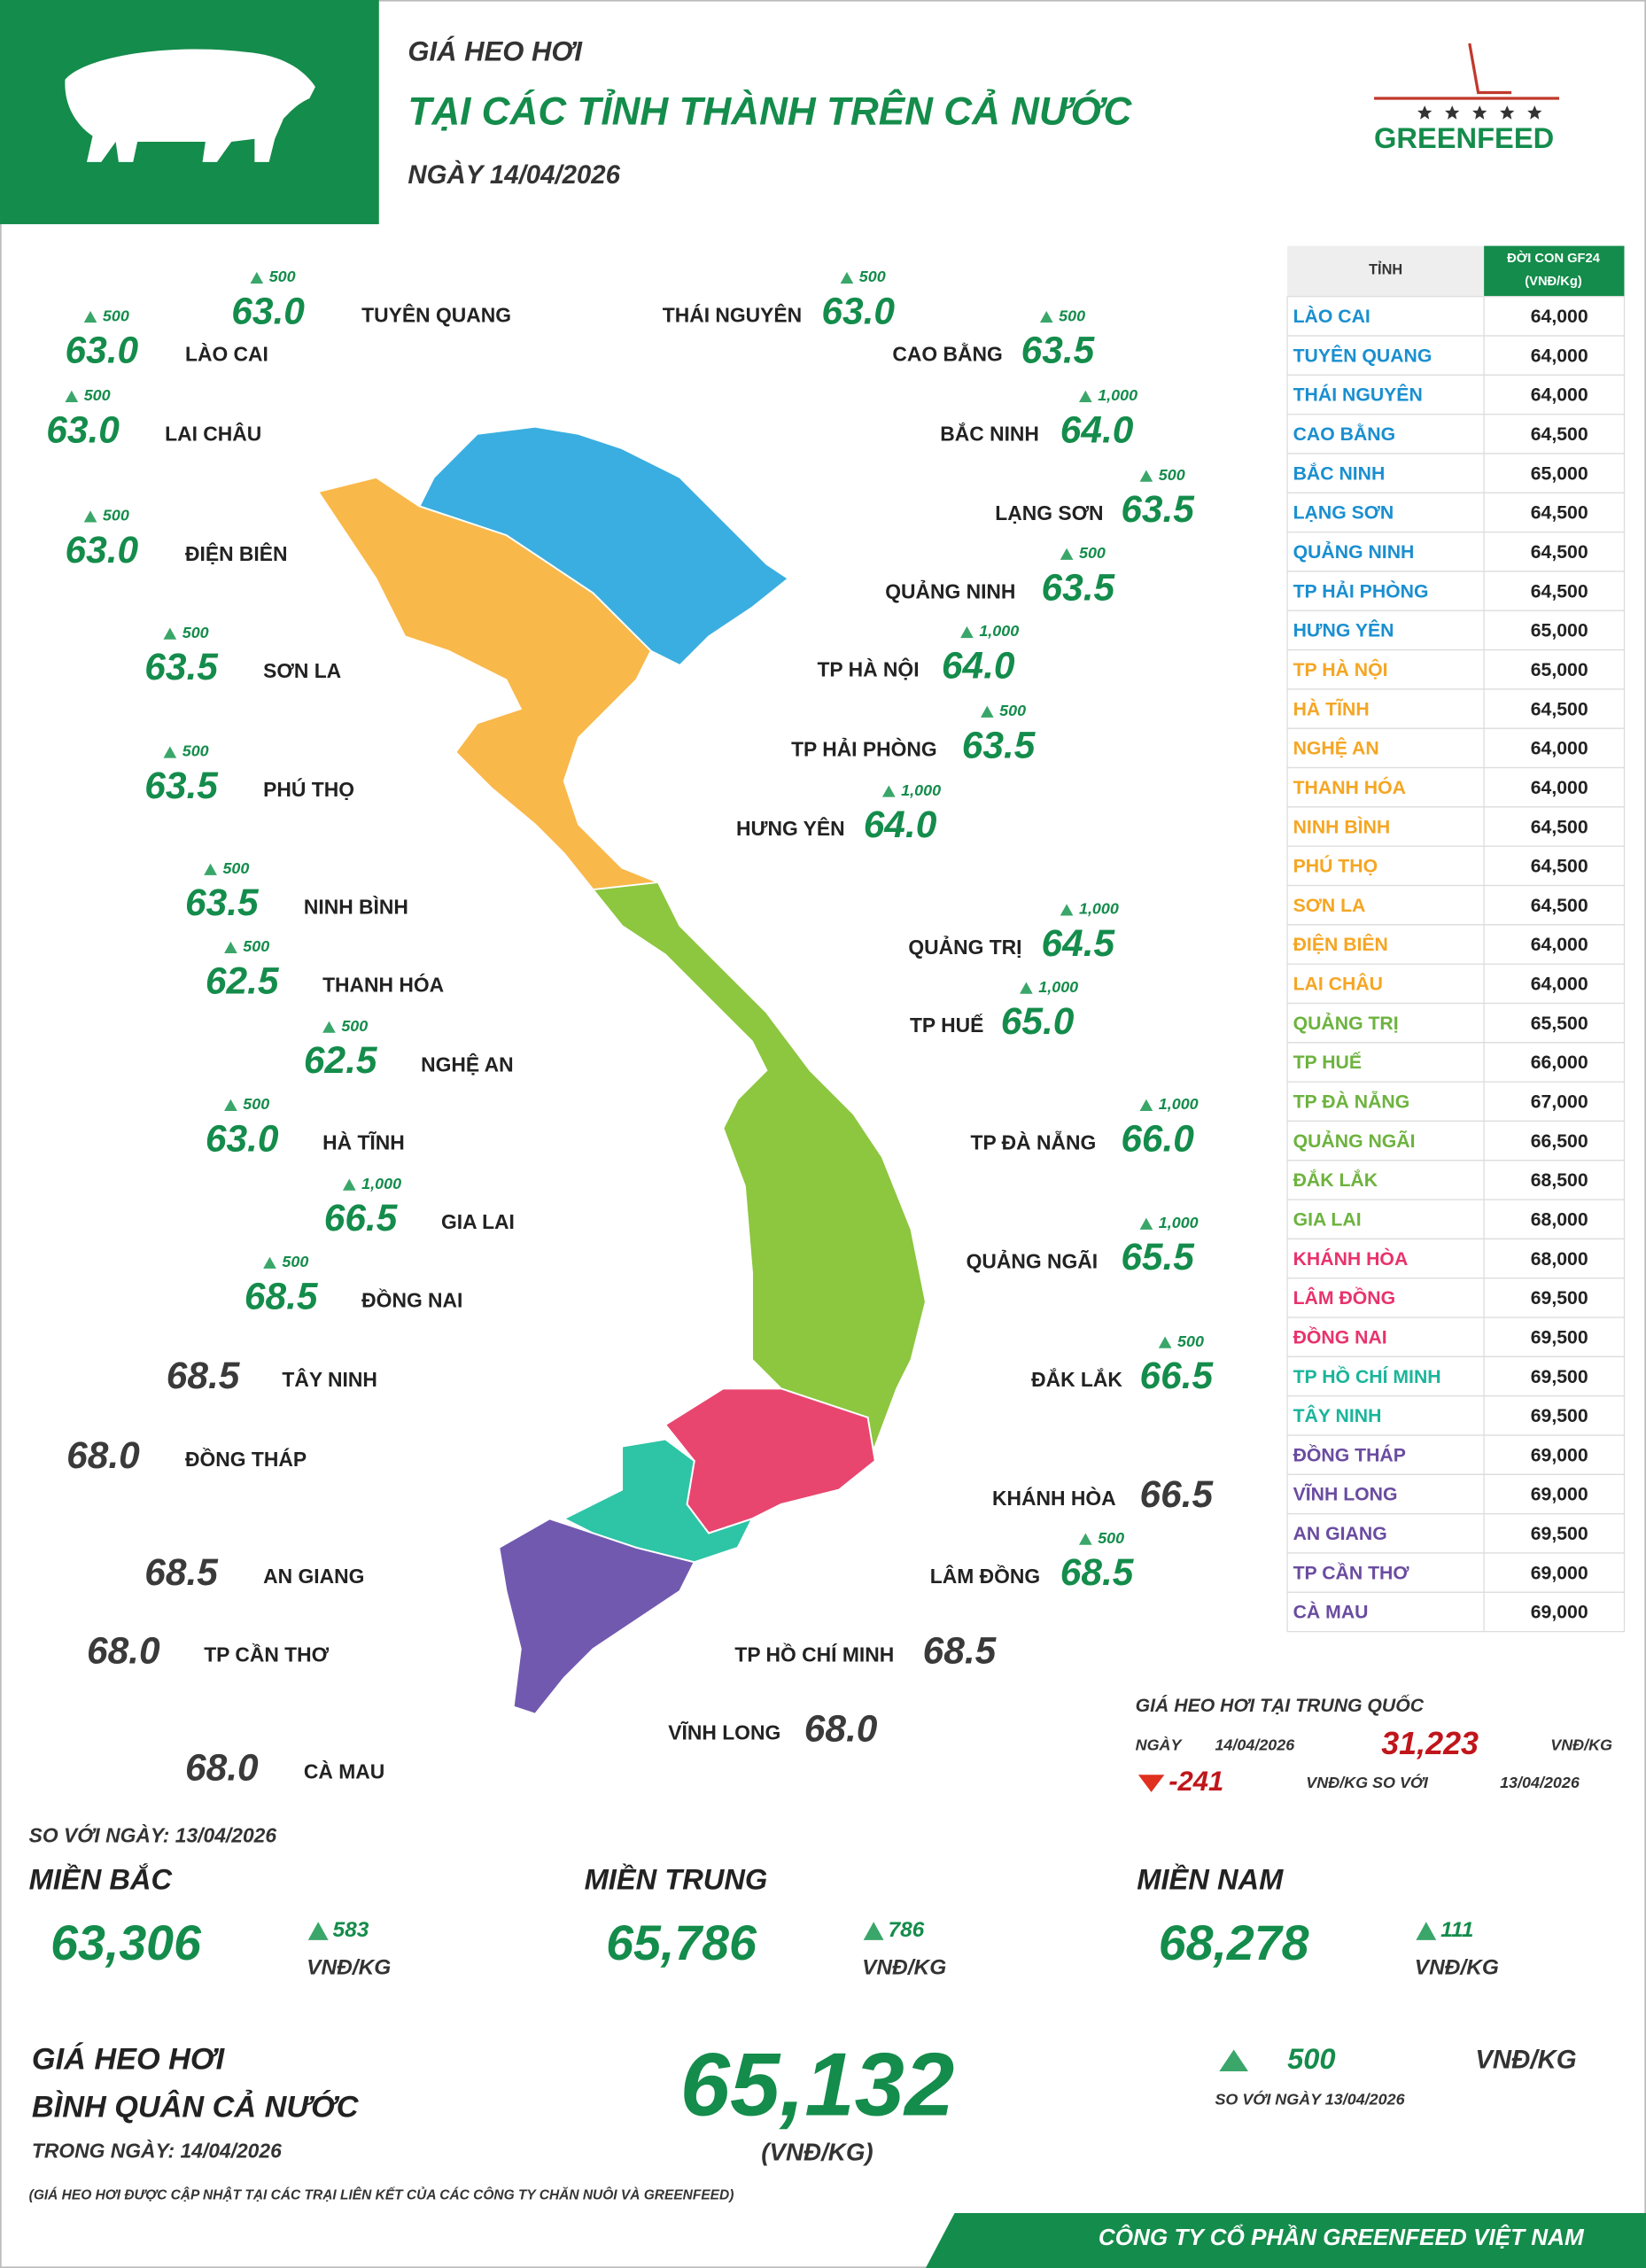 The height and width of the screenshot is (2268, 1646). Describe the element at coordinates (914, 733) in the screenshot. I see `map-label: TP HẢI PHÒNG 63.5 500` at that location.